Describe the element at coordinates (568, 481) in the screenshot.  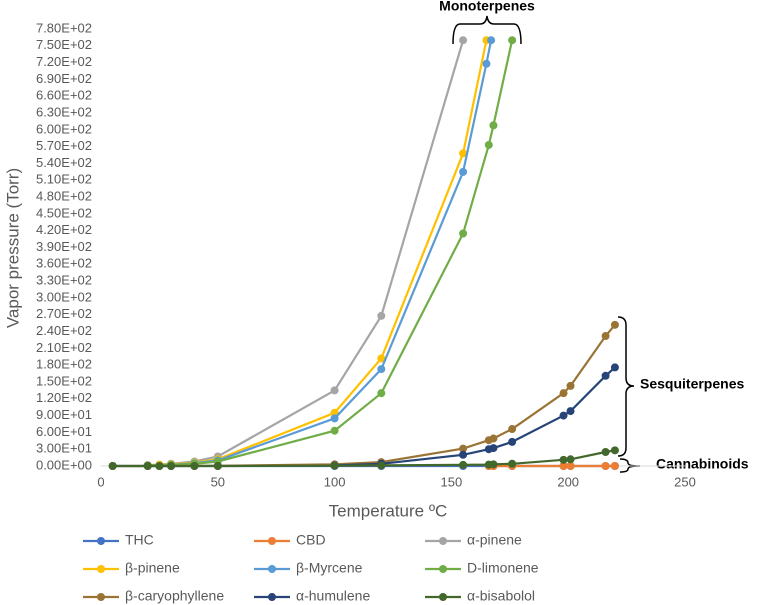
I see `x-tick-label: 200` at that location.